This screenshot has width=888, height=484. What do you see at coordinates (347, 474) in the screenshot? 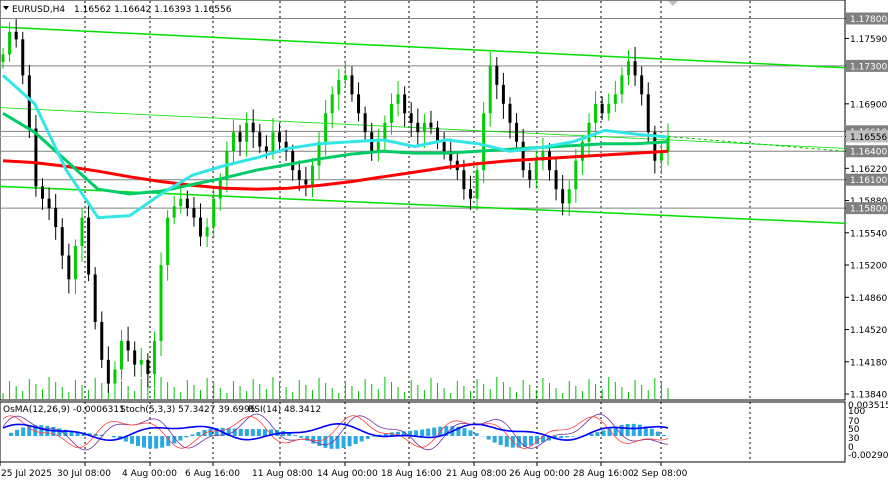
I see `time-tick-label: 14 Aug 00:00` at bounding box center [347, 474].